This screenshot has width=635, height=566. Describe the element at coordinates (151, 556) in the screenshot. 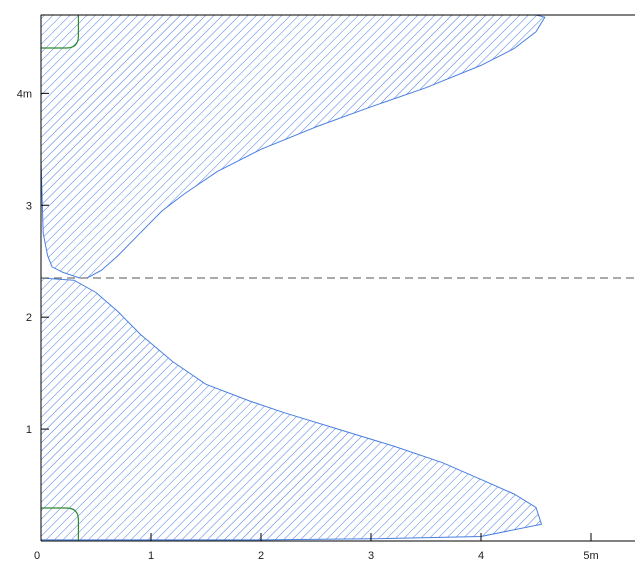

I see `x-tick-label: 1` at that location.